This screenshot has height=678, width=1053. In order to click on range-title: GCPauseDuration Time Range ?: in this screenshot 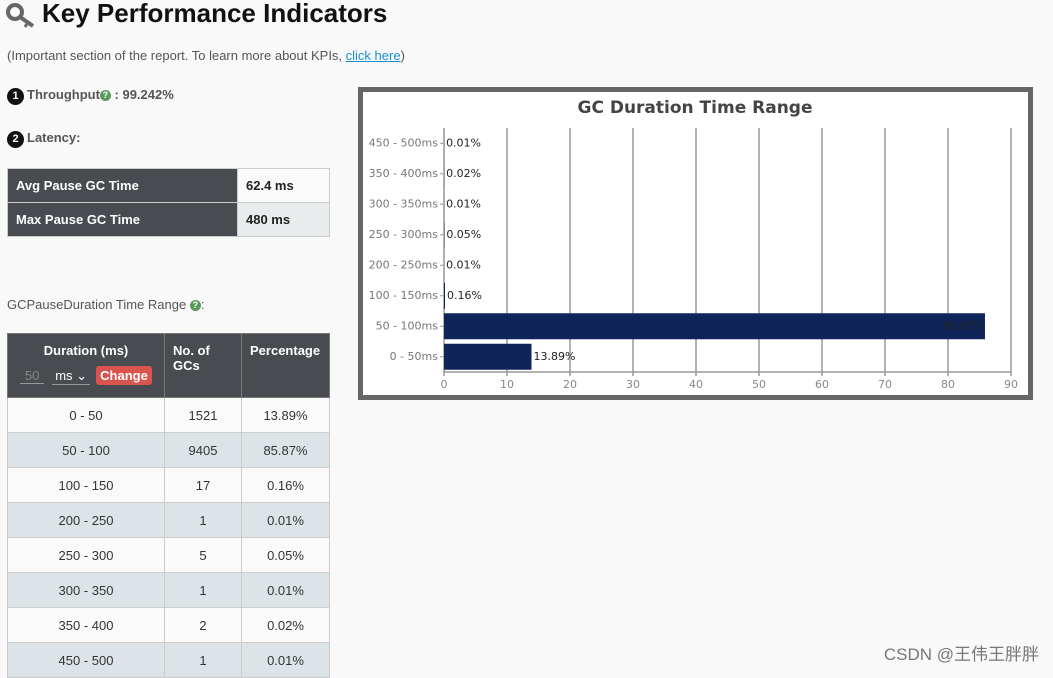, I will do `click(105, 304)`.